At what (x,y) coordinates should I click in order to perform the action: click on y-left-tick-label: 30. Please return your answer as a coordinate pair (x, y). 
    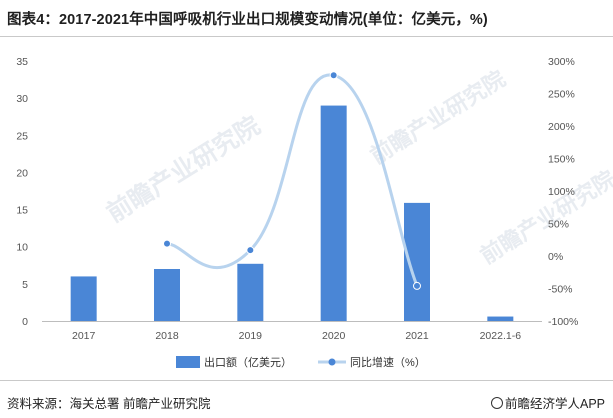
    Looking at the image, I should click on (22, 99).